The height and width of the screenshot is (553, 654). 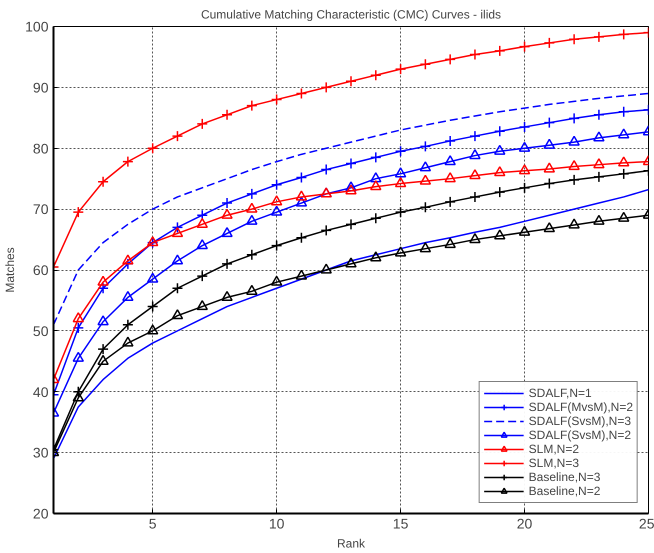 I want to click on y-tick-label: 30, so click(x=40, y=452).